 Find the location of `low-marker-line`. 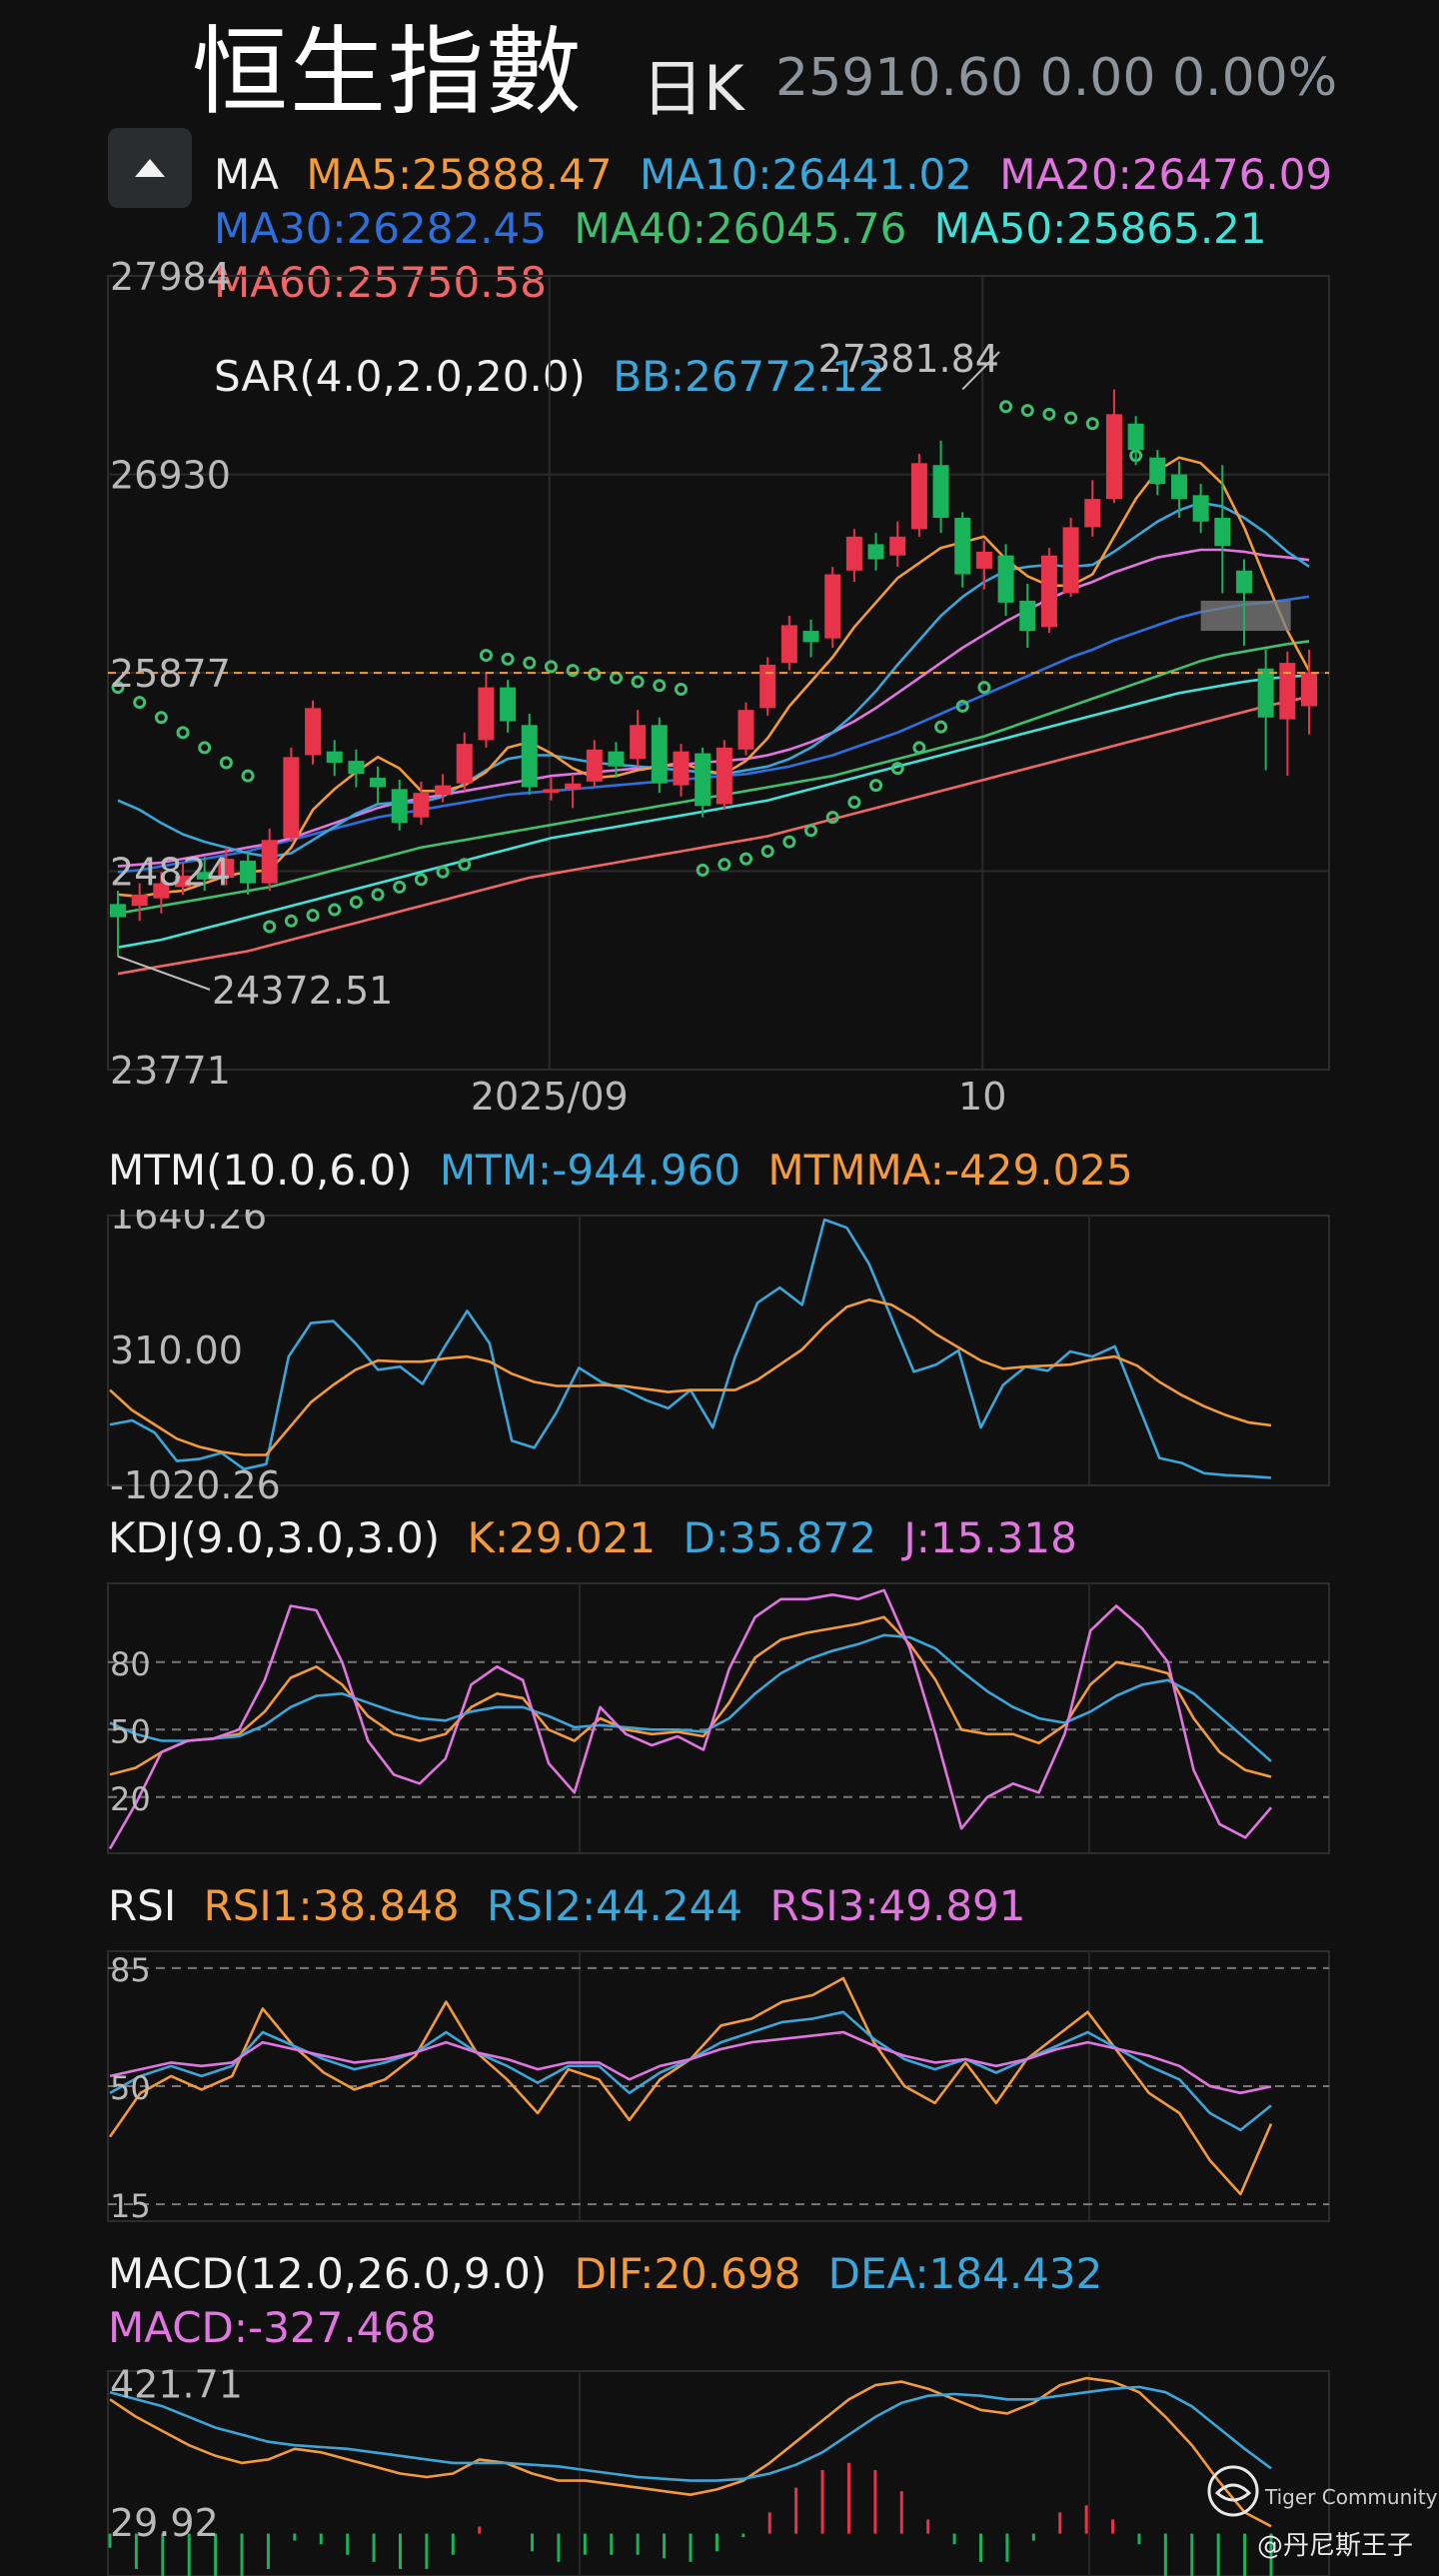

low-marker-line is located at coordinates (164, 973).